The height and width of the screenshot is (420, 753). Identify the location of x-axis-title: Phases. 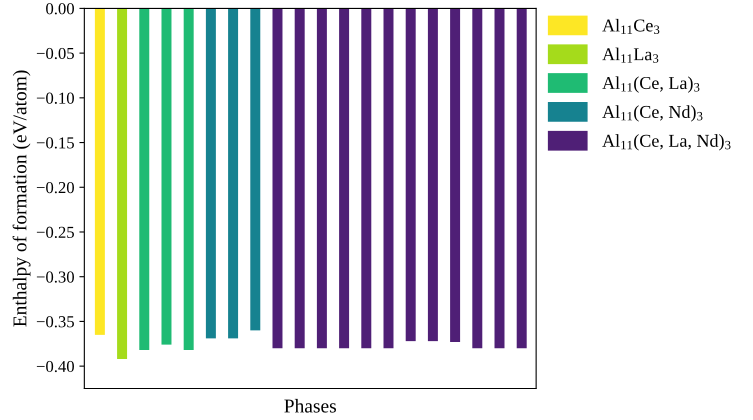
(310, 405).